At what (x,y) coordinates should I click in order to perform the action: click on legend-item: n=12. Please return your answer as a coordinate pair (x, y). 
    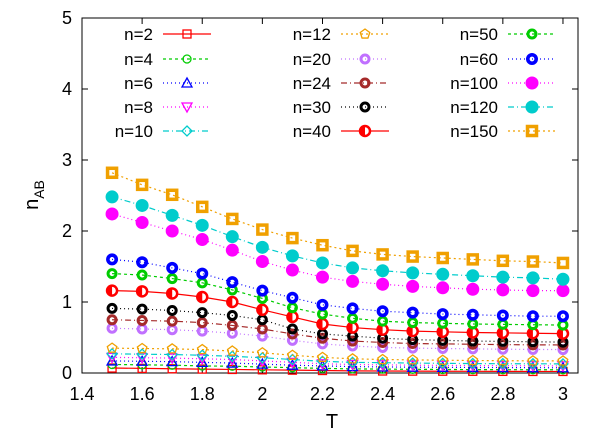
    Looking at the image, I should click on (341, 34).